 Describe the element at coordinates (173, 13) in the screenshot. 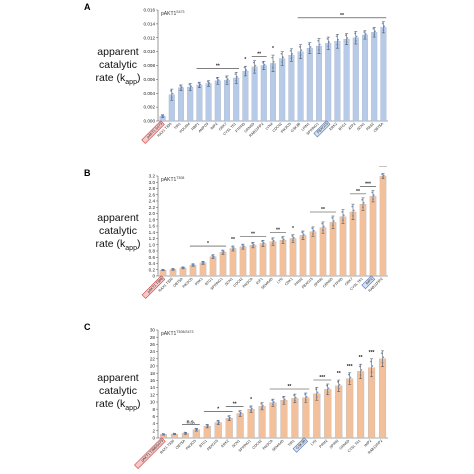

I see `chart-title: pAKT1S473` at that location.